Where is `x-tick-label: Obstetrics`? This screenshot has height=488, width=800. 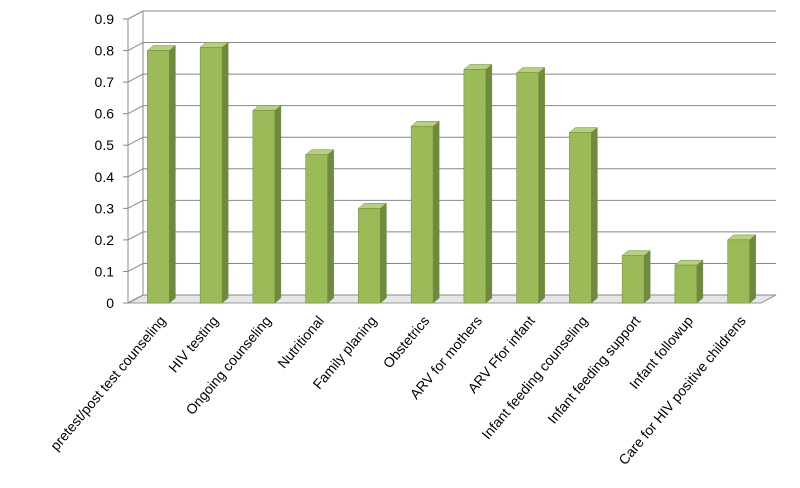
x-tick-label: Obstetrics is located at coordinates (406, 342).